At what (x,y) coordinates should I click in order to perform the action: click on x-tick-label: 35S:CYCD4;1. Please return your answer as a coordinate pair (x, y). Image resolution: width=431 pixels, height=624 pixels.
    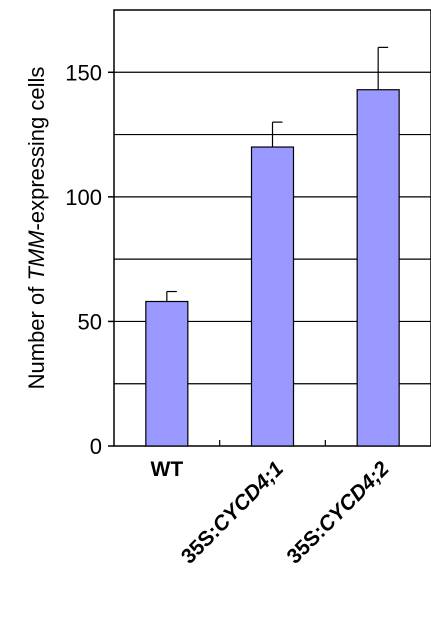
    Looking at the image, I should click on (232, 512).